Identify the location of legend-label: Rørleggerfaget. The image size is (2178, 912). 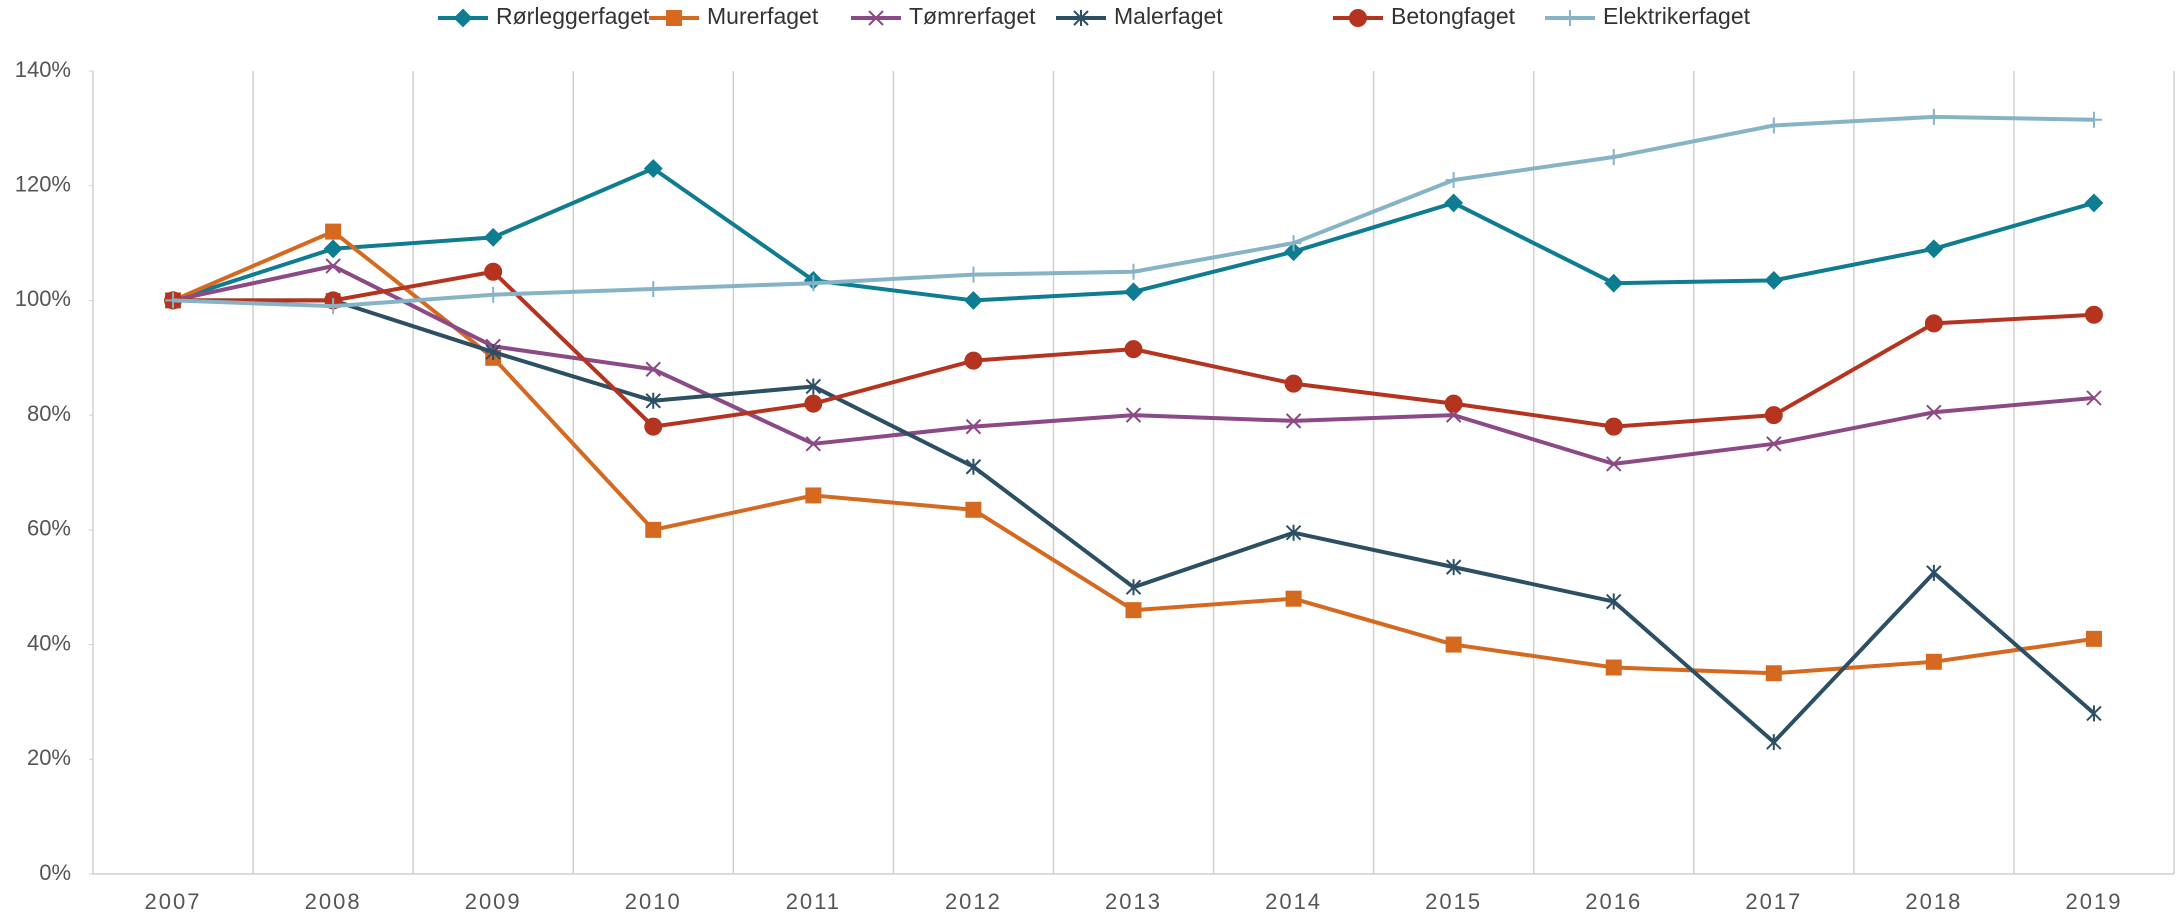
(573, 16).